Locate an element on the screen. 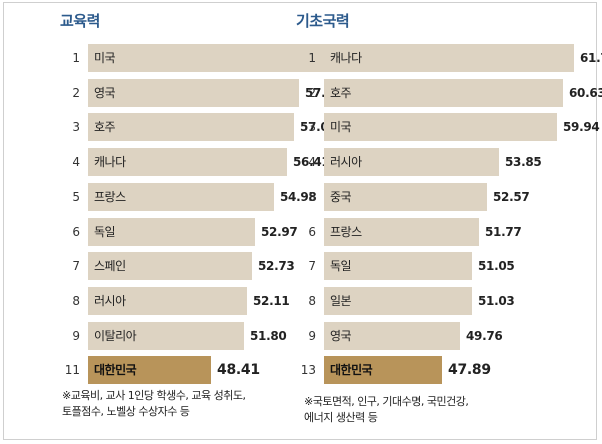 The image size is (602, 444). value-label: 60.63 is located at coordinates (585, 93).